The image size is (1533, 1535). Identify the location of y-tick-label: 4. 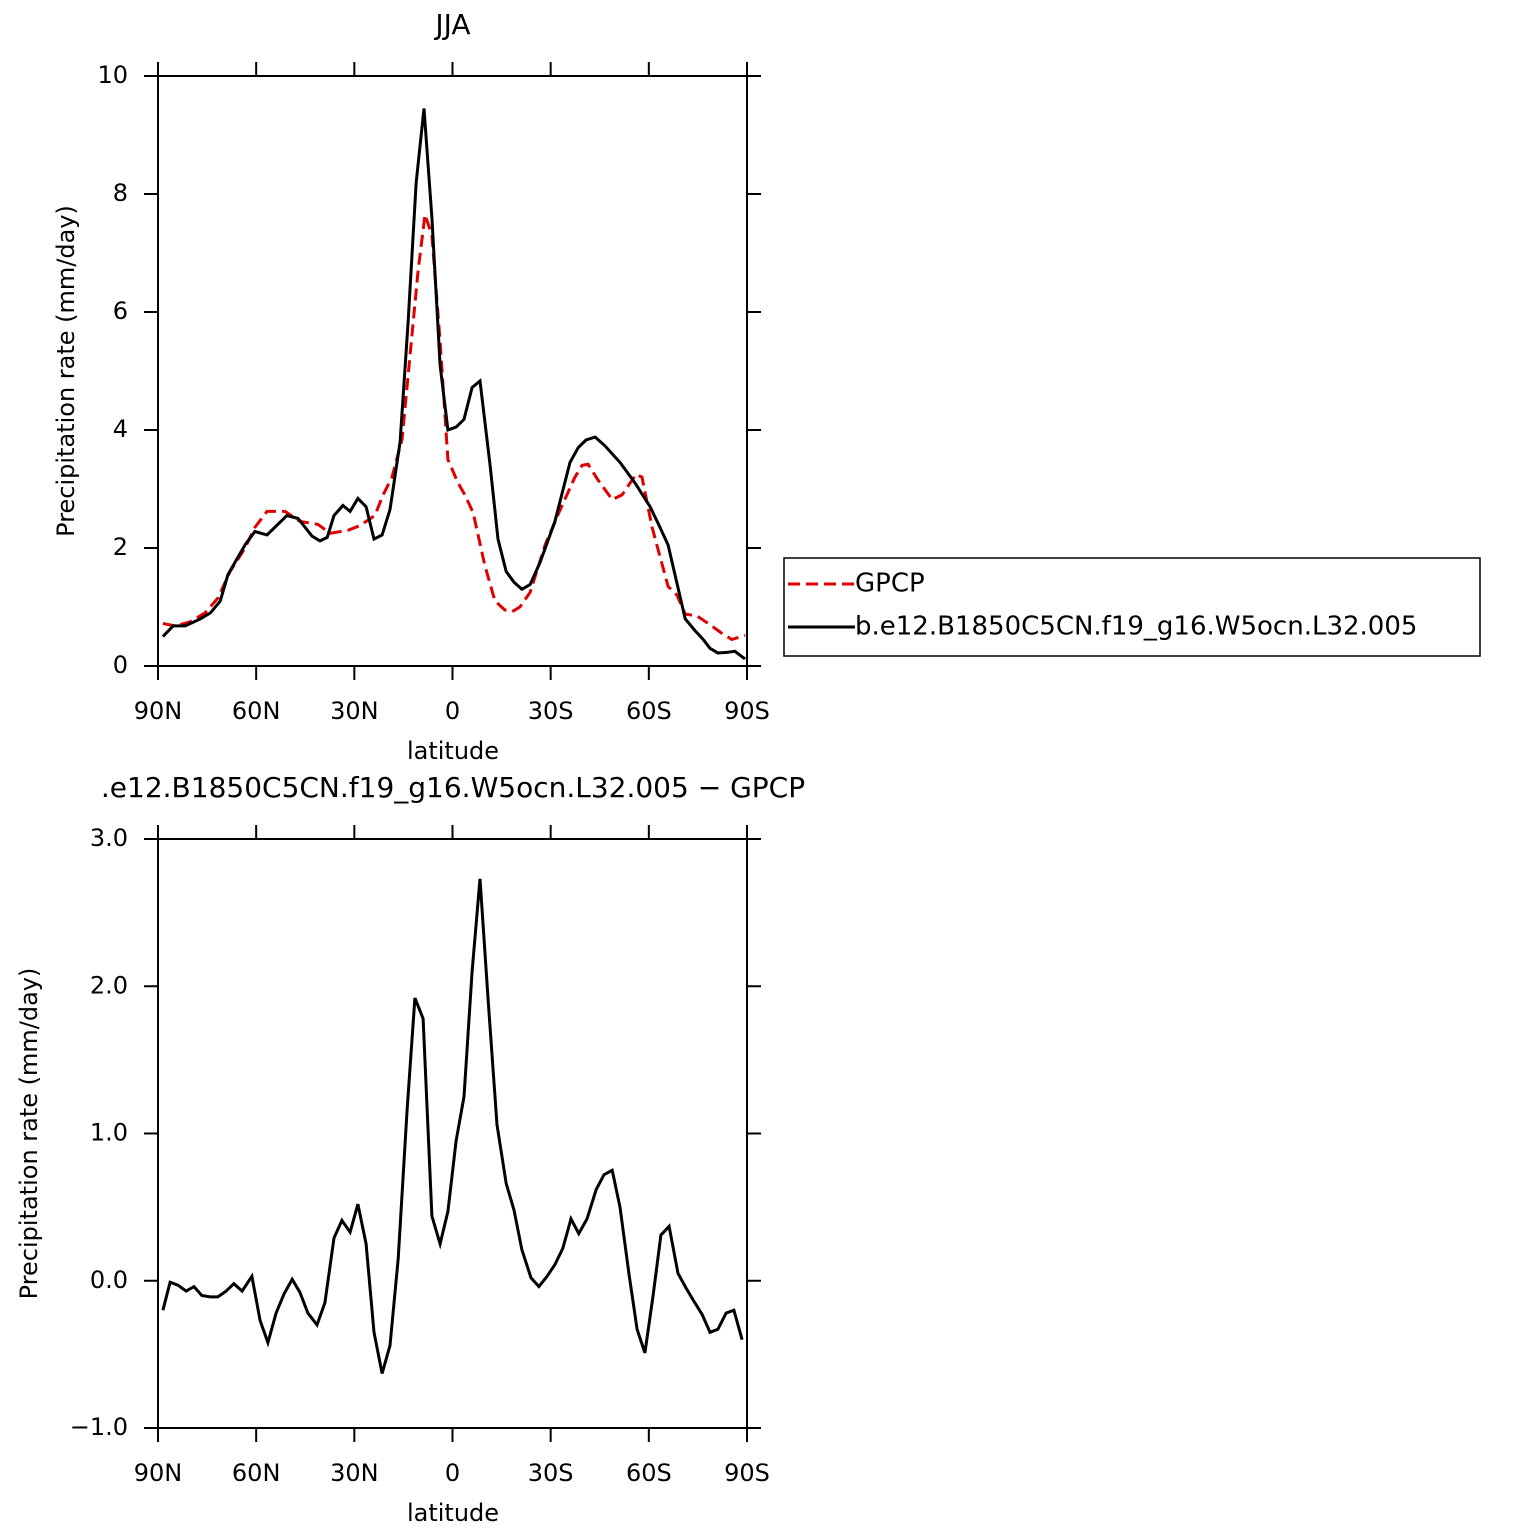
(120, 429).